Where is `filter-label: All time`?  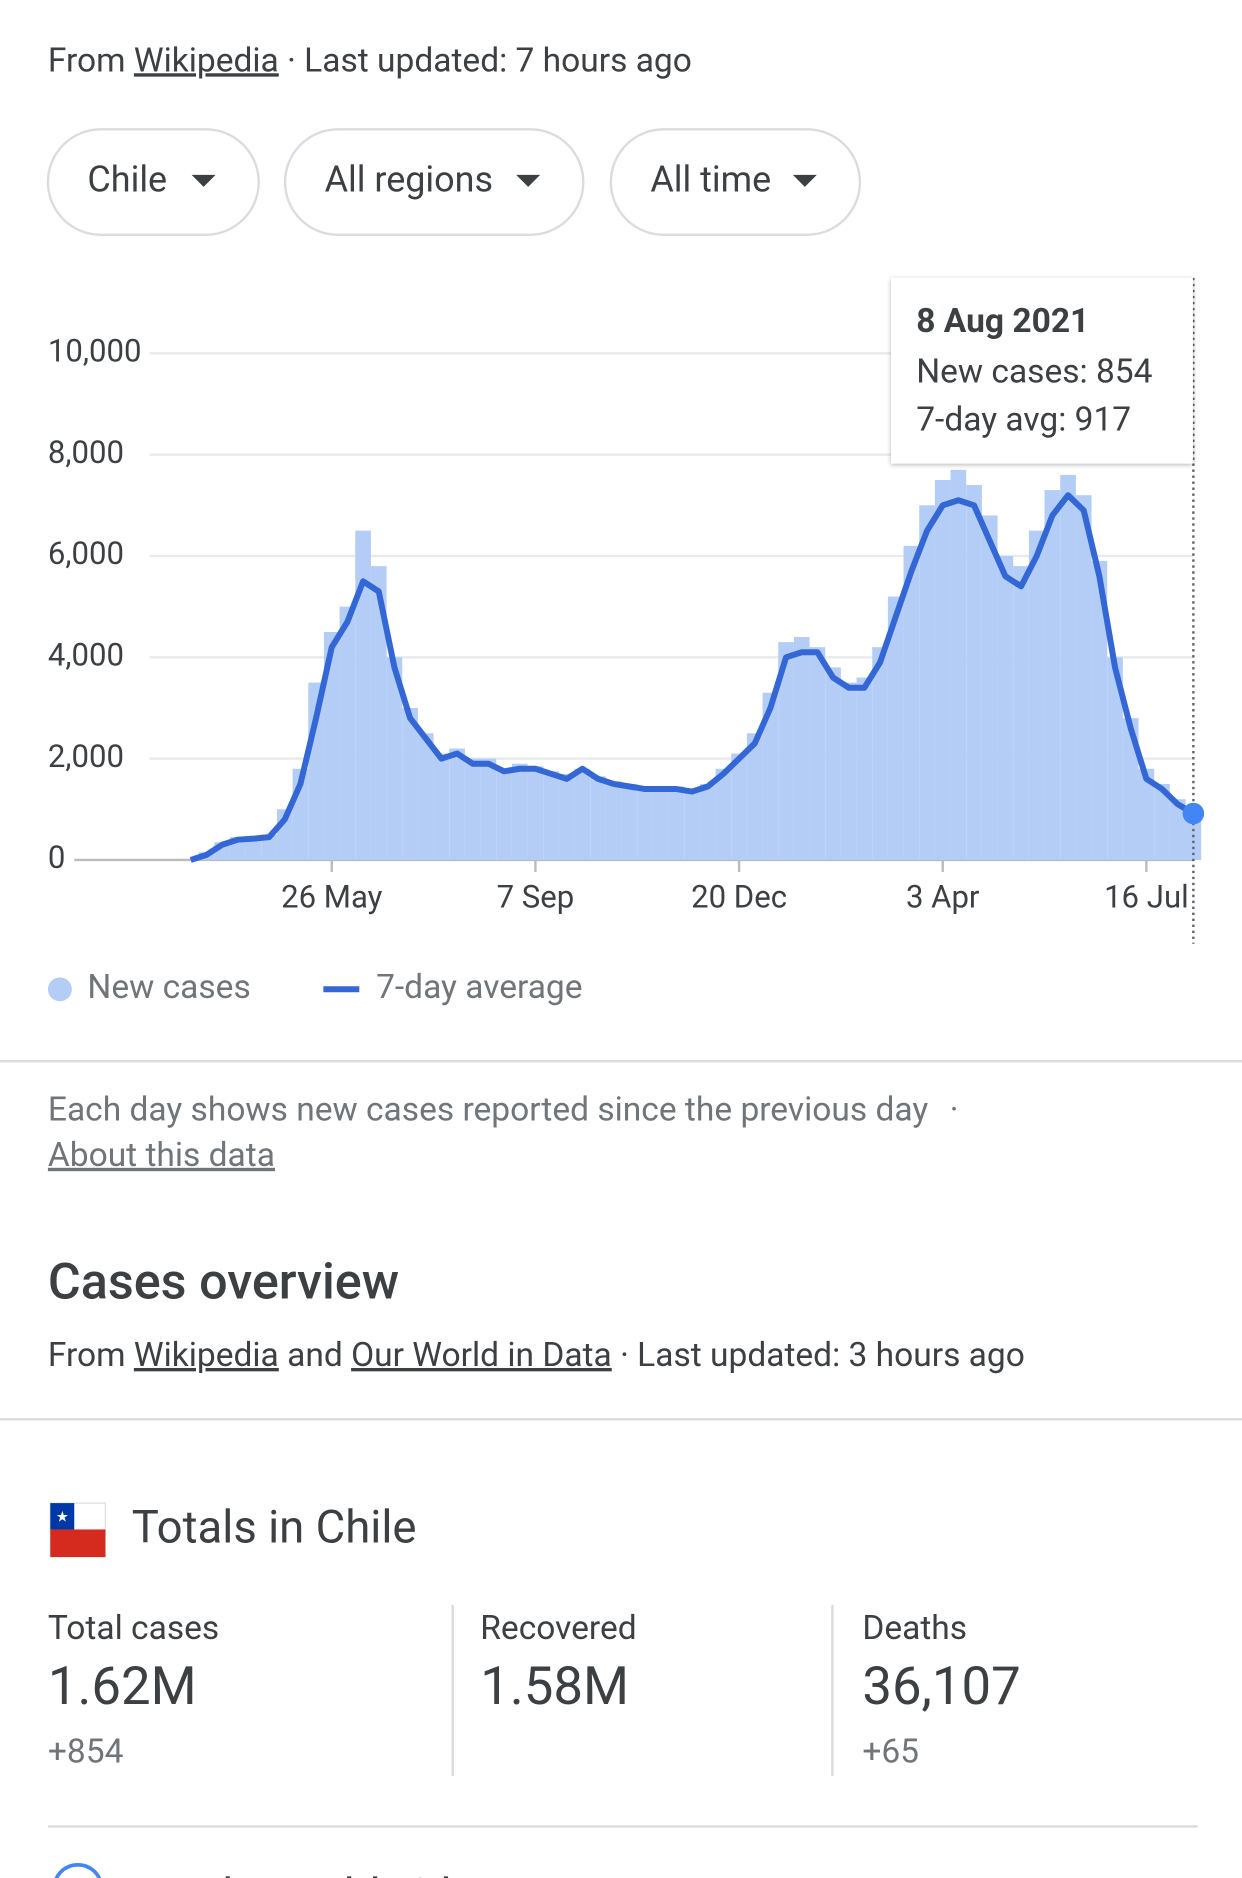 filter-label: All time is located at coordinates (710, 180).